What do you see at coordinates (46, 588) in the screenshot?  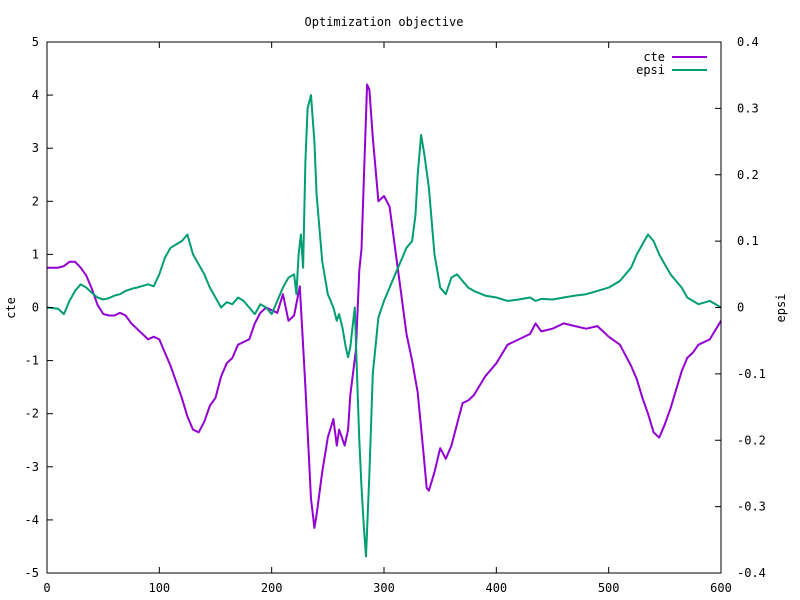 I see `x-tick-label: 0` at bounding box center [46, 588].